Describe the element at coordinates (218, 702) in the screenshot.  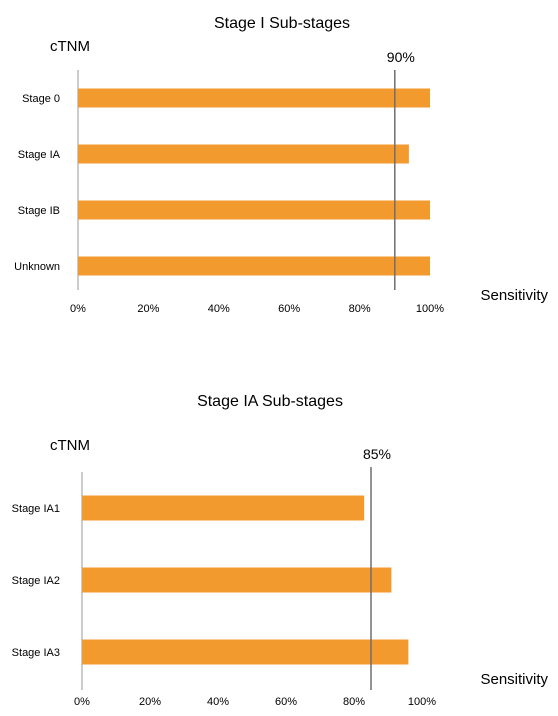
I see `chart2-x-tick-label: 40%` at that location.